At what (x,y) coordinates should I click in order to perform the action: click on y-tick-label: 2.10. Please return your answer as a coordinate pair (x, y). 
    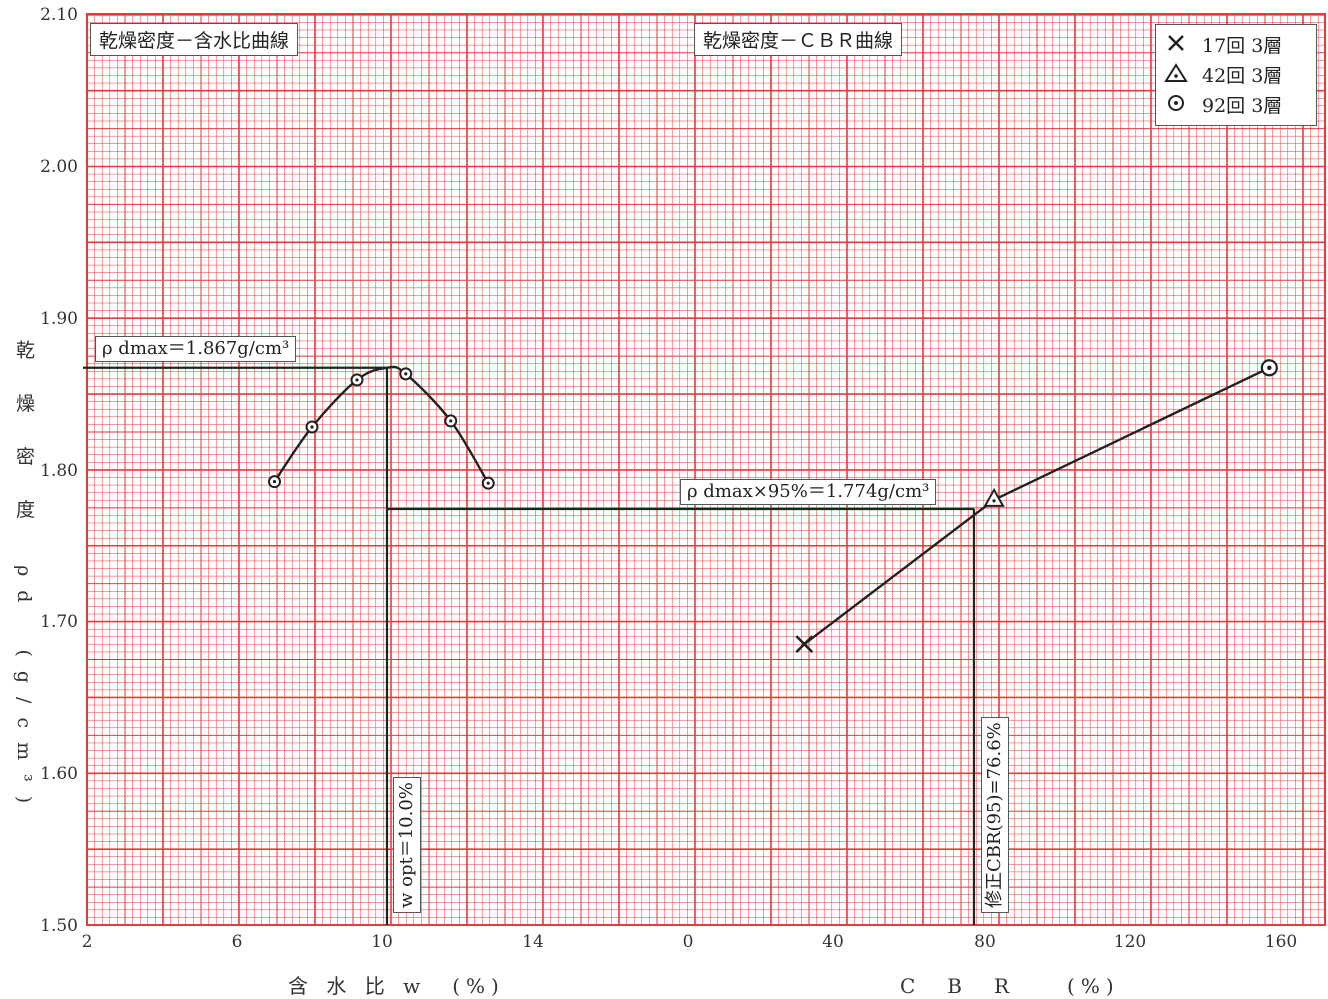
    Looking at the image, I should click on (59, 15).